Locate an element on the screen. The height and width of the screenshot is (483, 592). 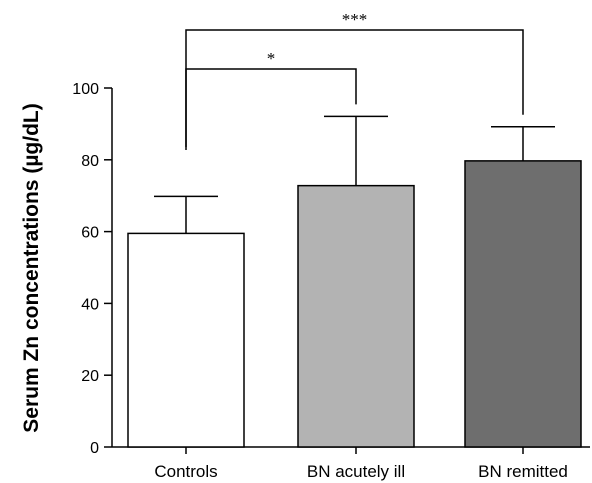
y-tick-label: 40 is located at coordinates (90, 304).